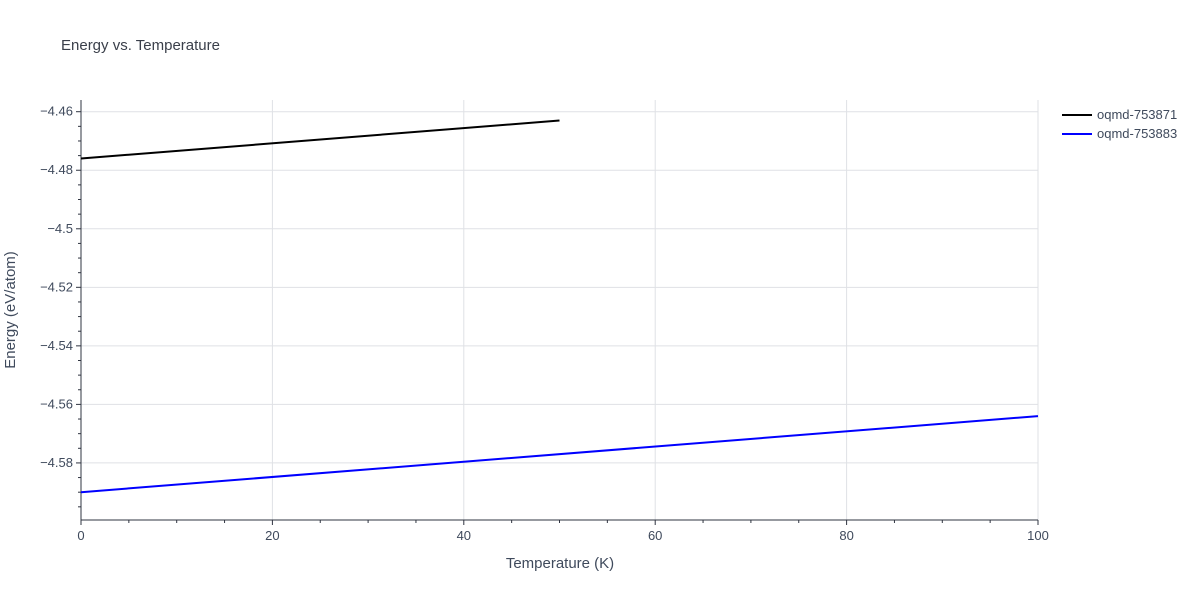 The height and width of the screenshot is (600, 1200). I want to click on y-tick-label: −4.54, so click(56, 345).